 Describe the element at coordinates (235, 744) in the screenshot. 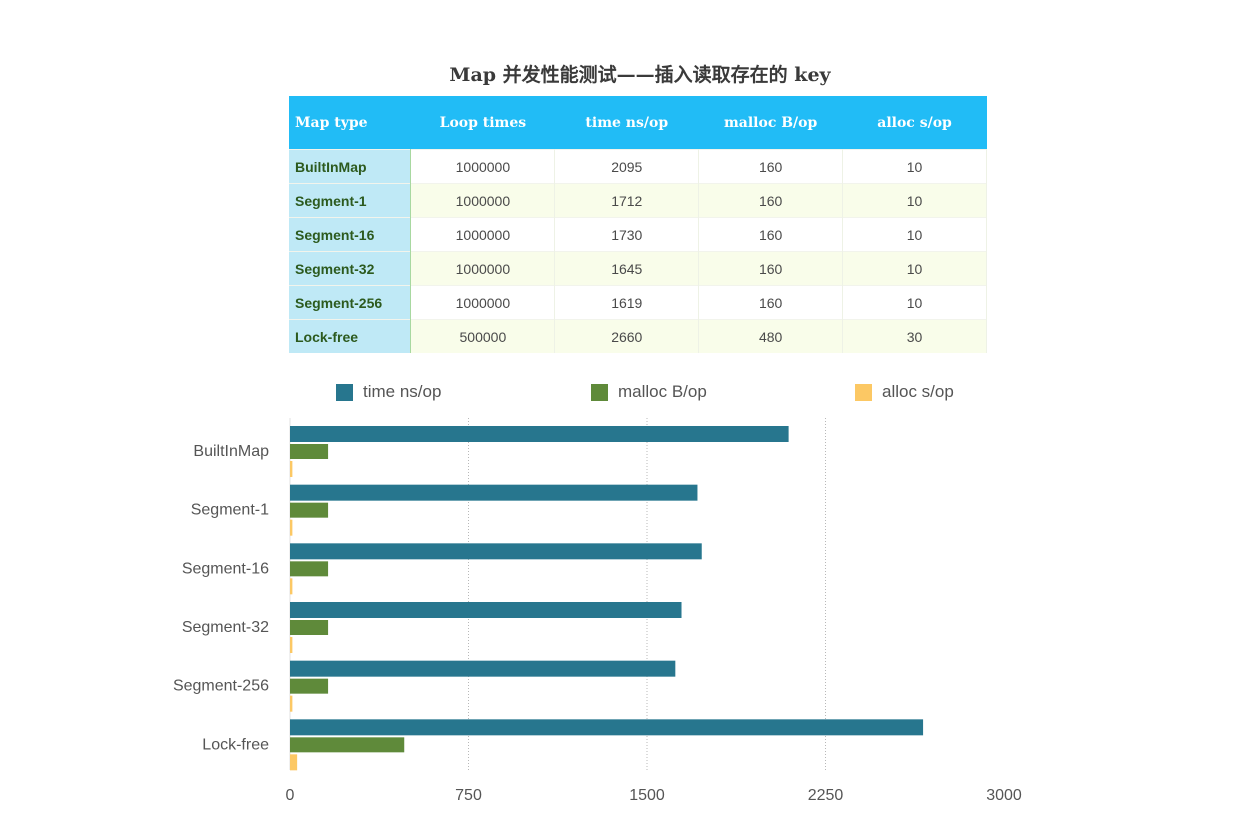

I see `y-category-label: Lock-free` at that location.